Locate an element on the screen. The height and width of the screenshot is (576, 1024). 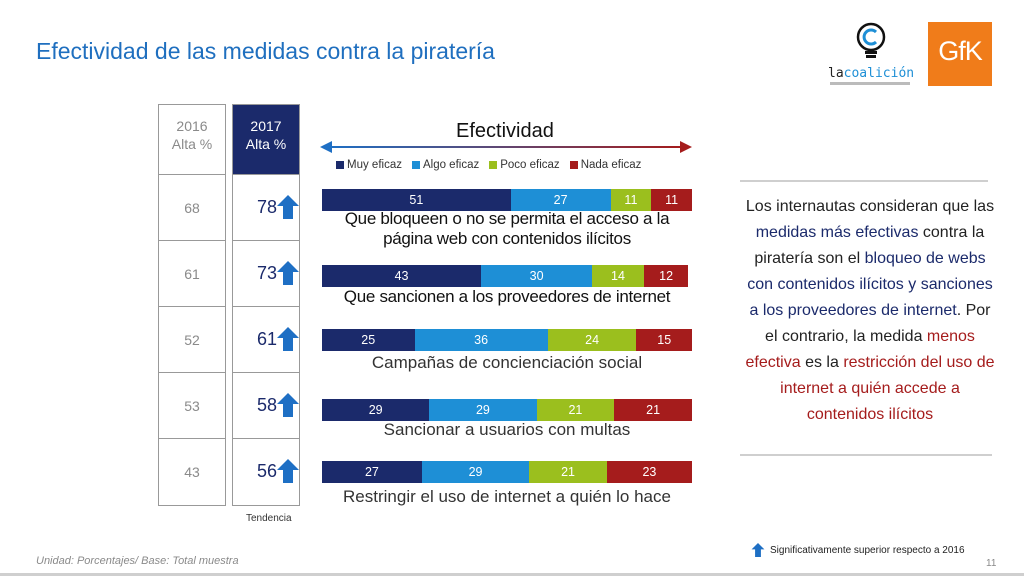
legend-item: Algo eficaz is located at coordinates (445, 165).